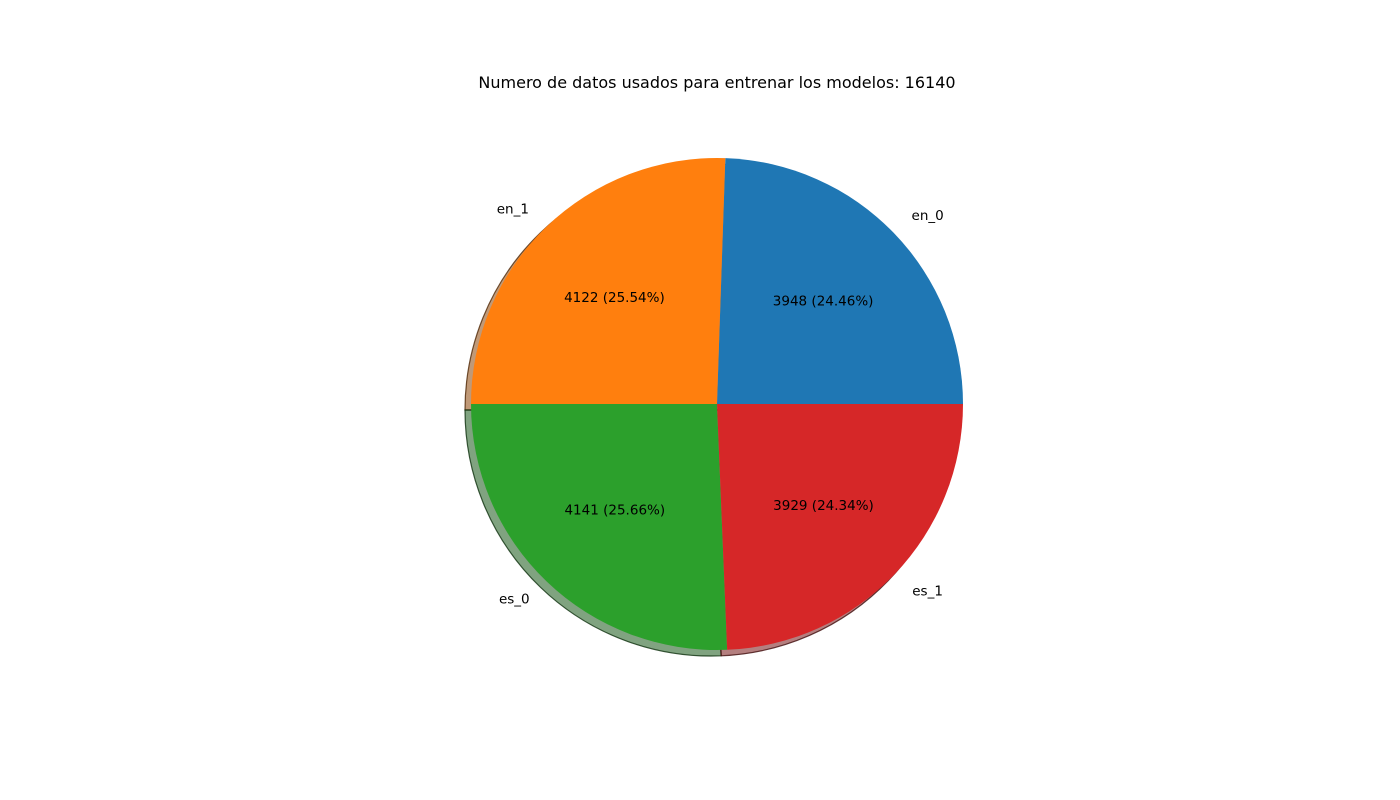  I want to click on slice-value-label-en-0: 3948 (24.46%), so click(823, 301).